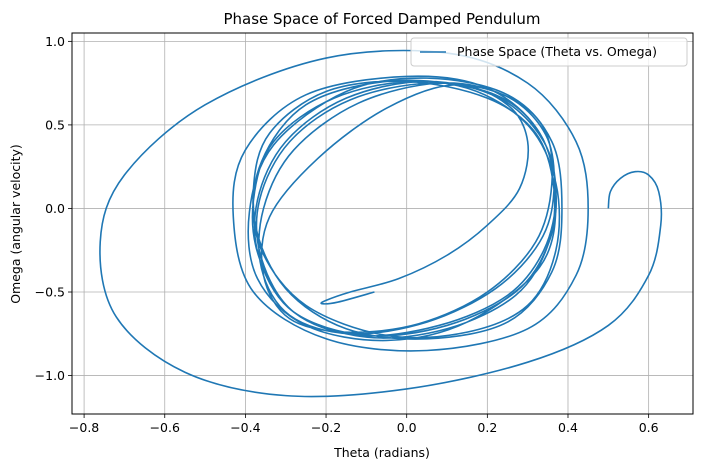  I want to click on y-axis-label: Omega (angular velocity), so click(15, 224).